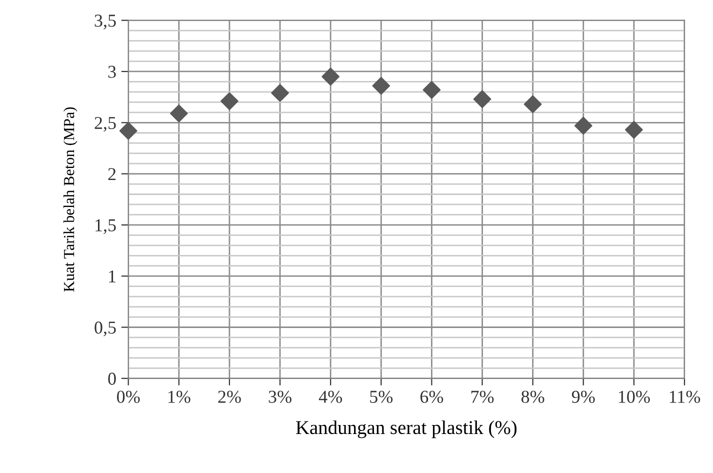 This screenshot has width=713, height=473. I want to click on y-tick-label: 1,5, so click(106, 226).